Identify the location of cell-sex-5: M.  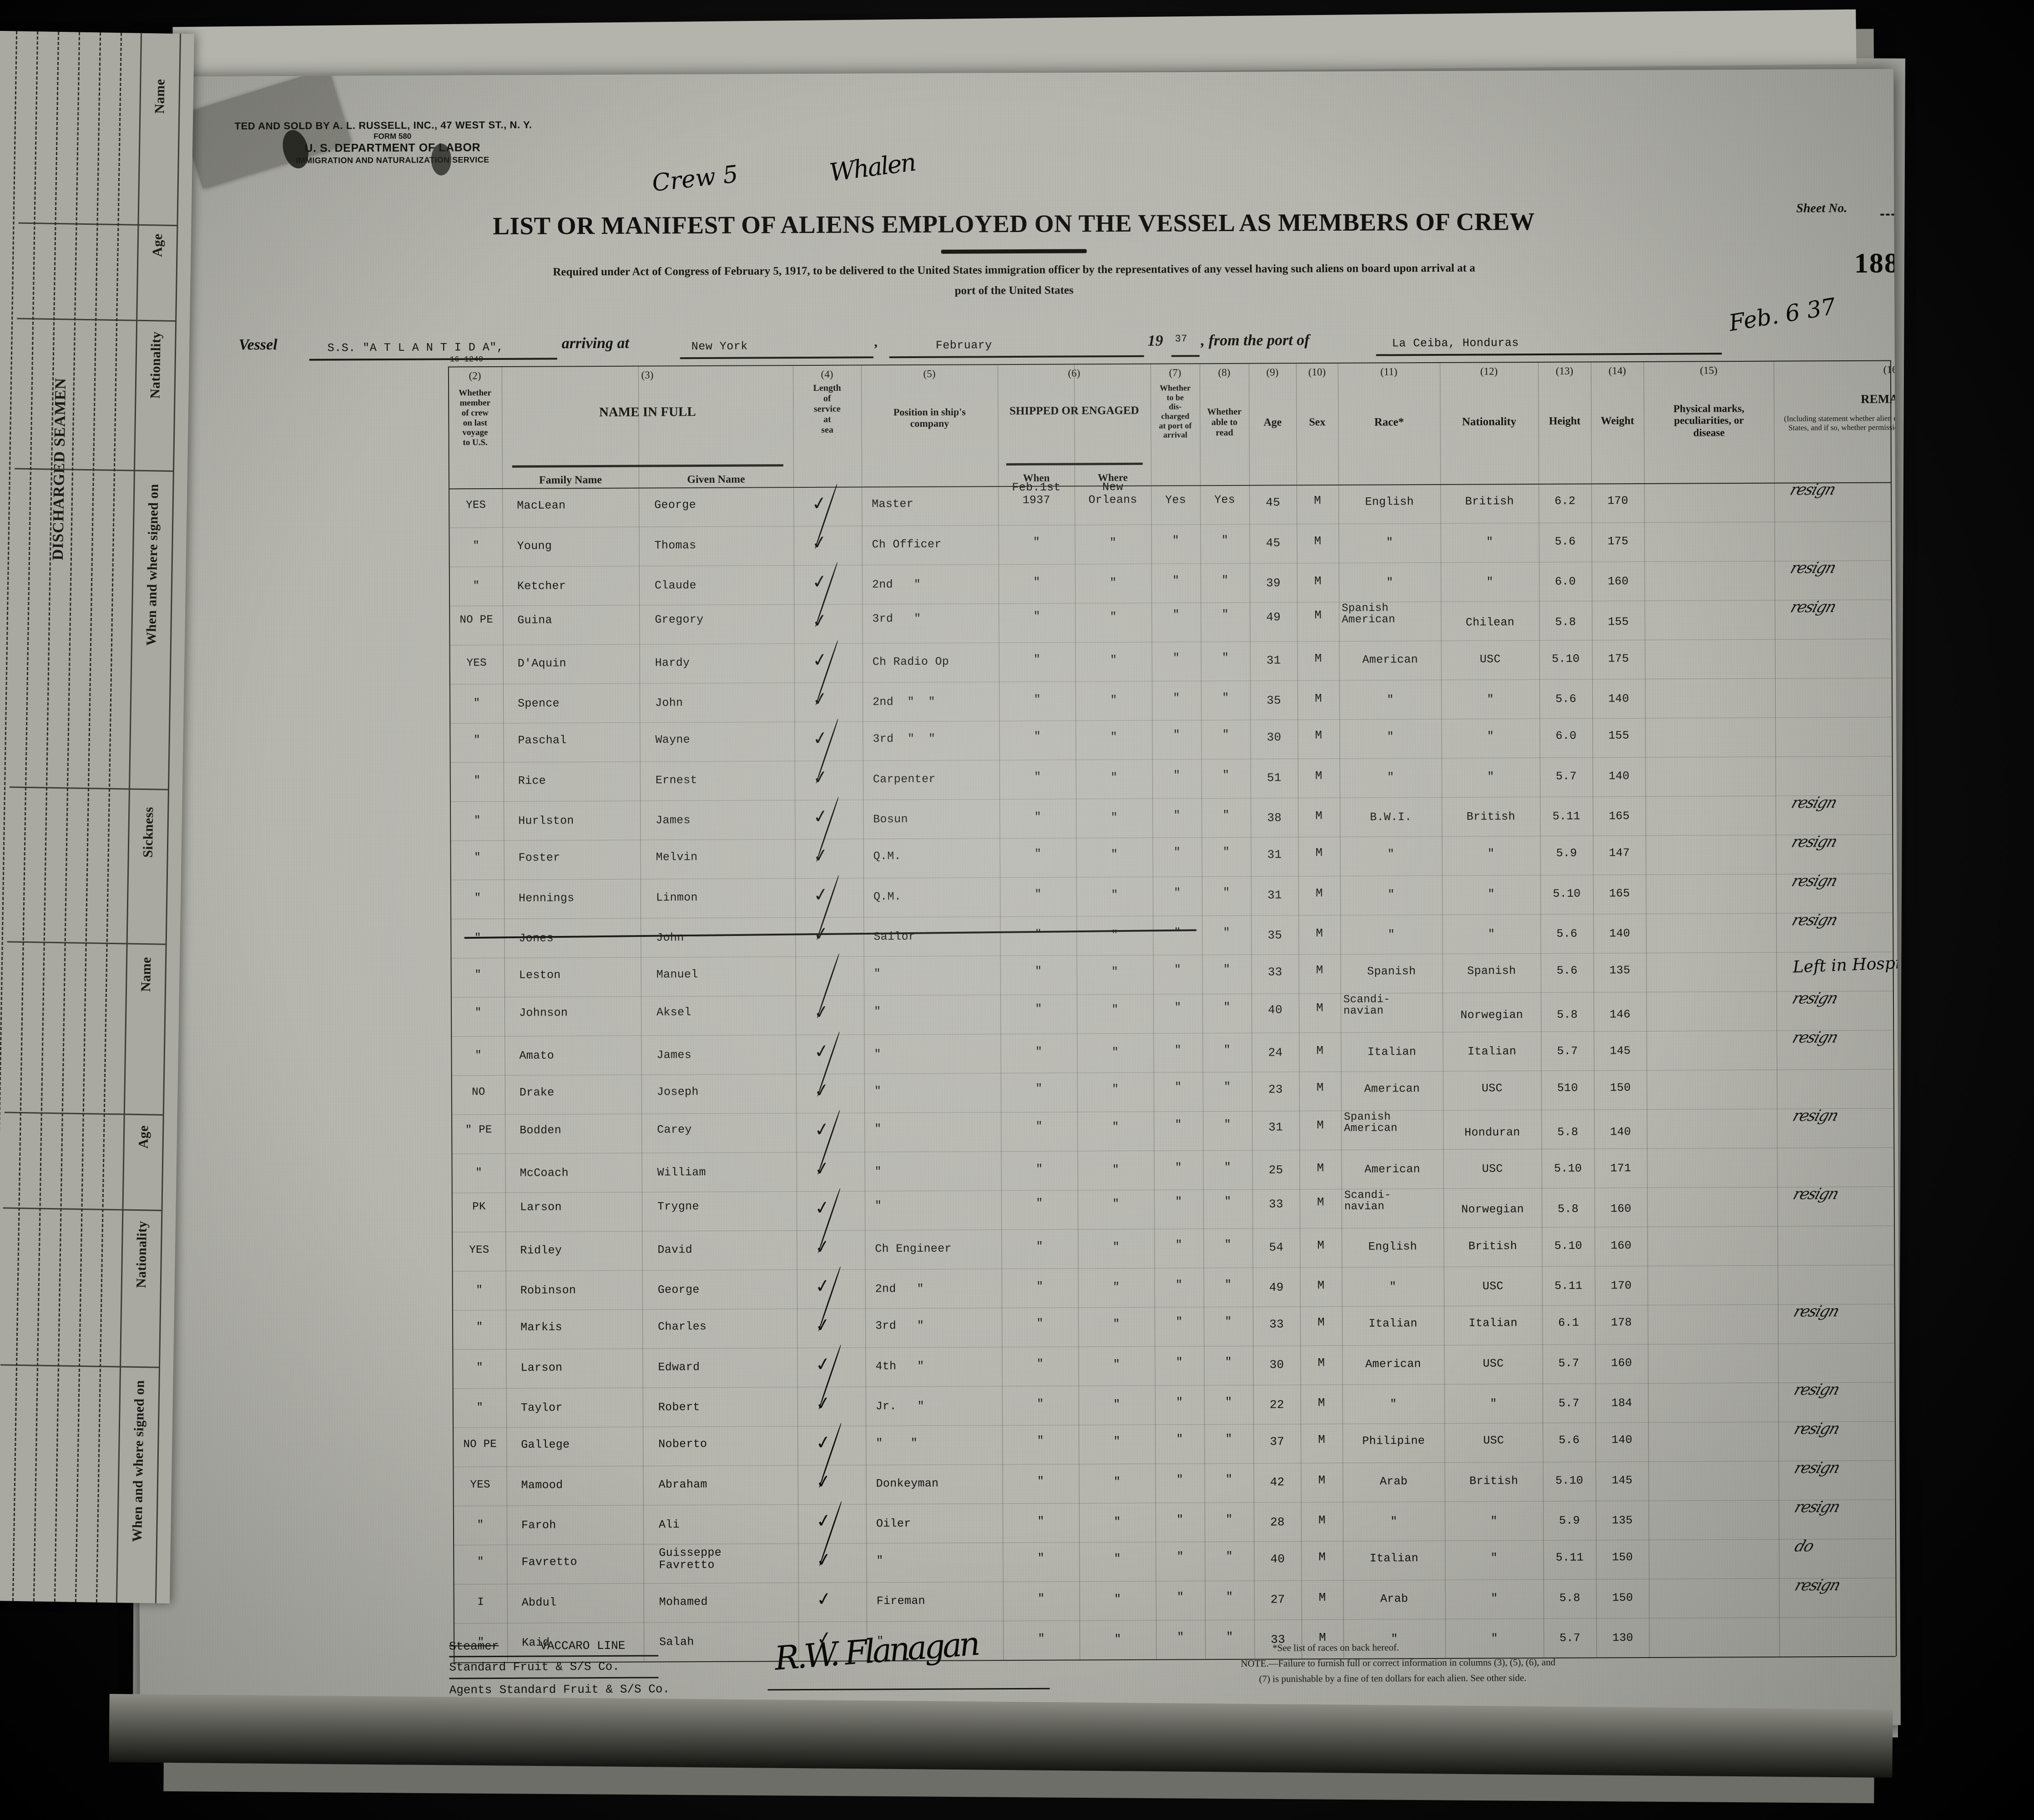
(1318, 659).